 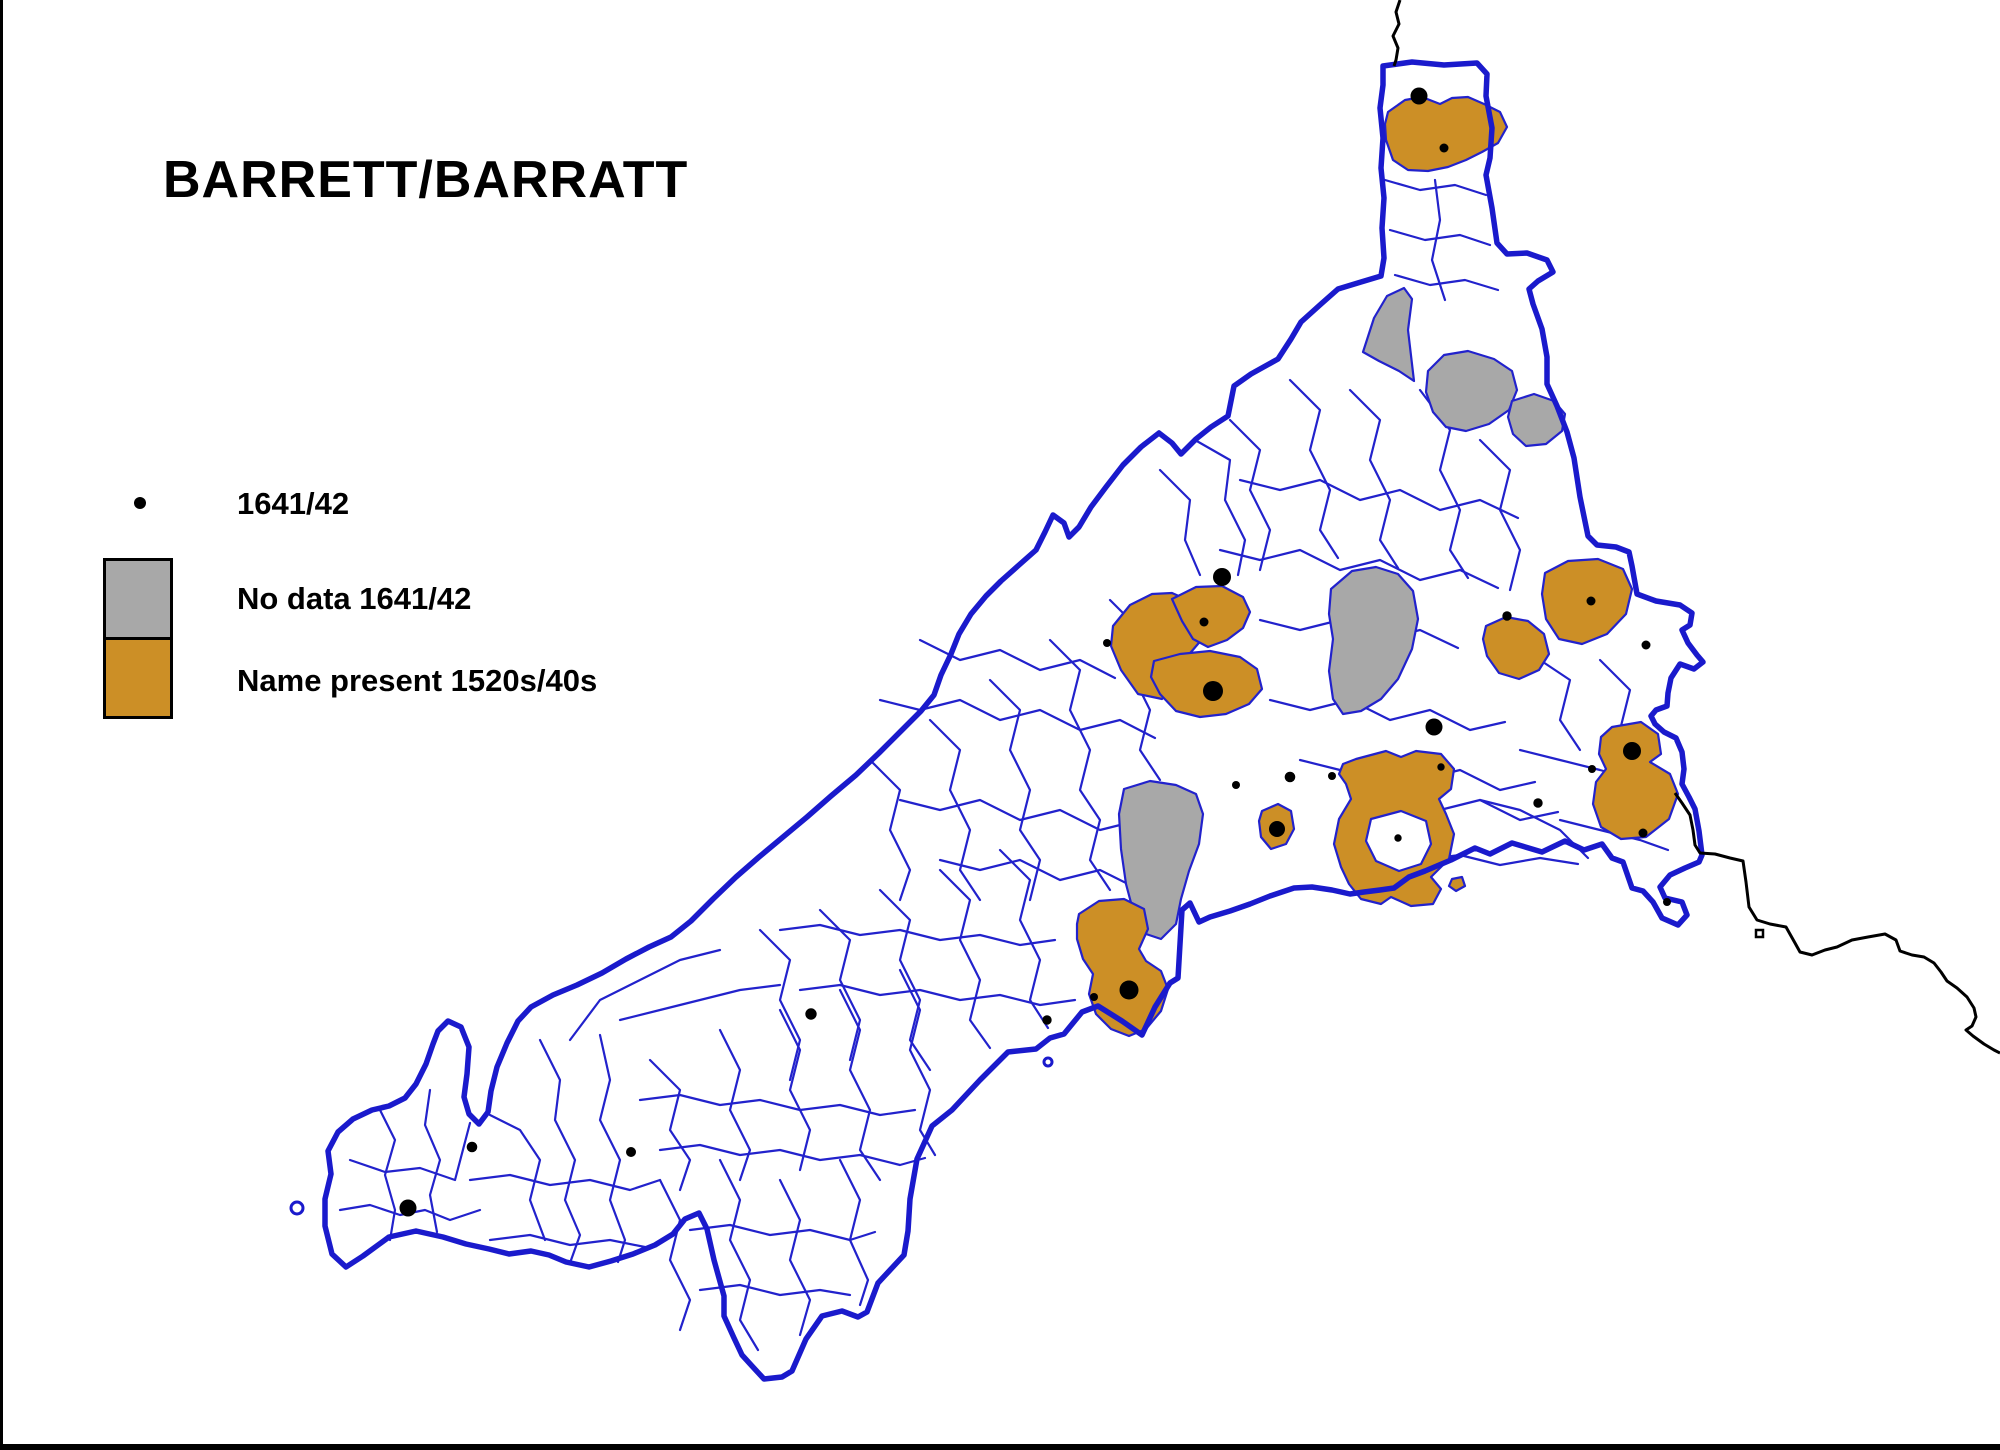 I want to click on page-title: BARRETT/BARRATT, so click(x=426, y=180).